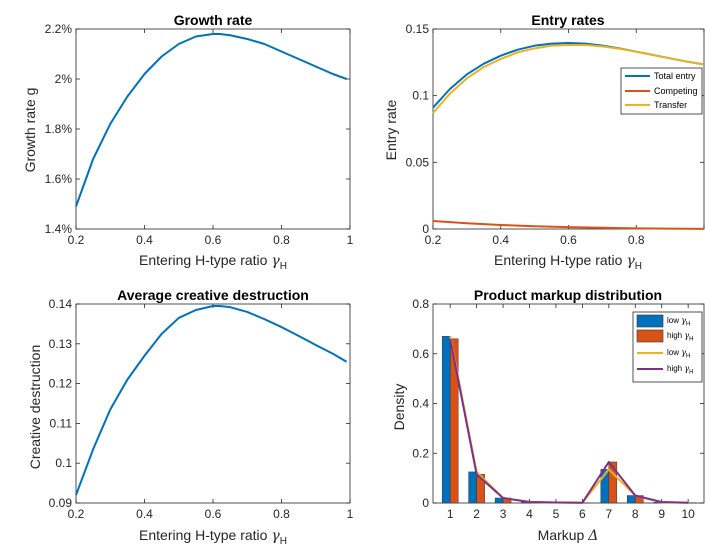 Image resolution: width=705 pixels, height=550 pixels. What do you see at coordinates (35, 407) in the screenshot?
I see `y-axis-label: Creative destruction` at bounding box center [35, 407].